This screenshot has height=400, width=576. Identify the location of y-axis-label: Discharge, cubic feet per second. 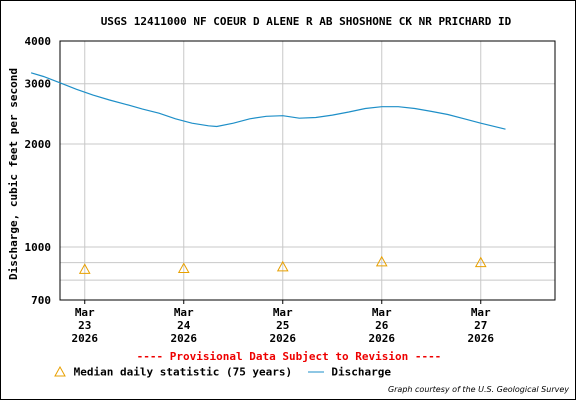
(13, 174).